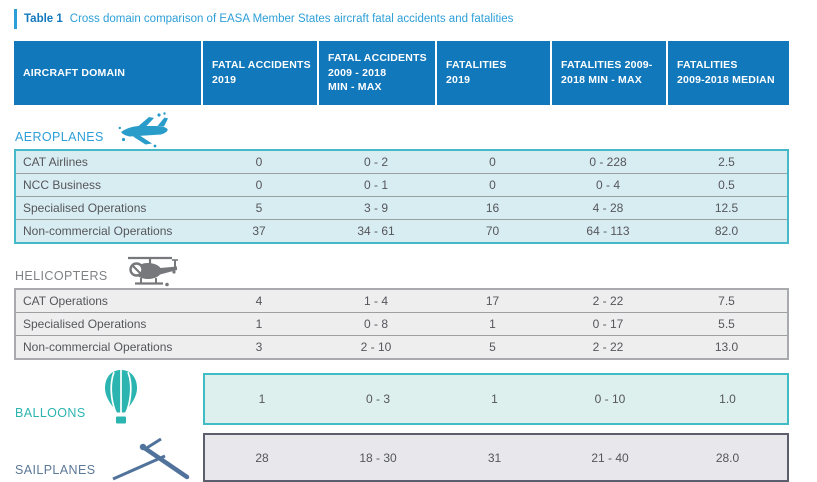 The height and width of the screenshot is (482, 817). Describe the element at coordinates (608, 231) in the screenshot. I see `row-value: 64 - 113` at that location.